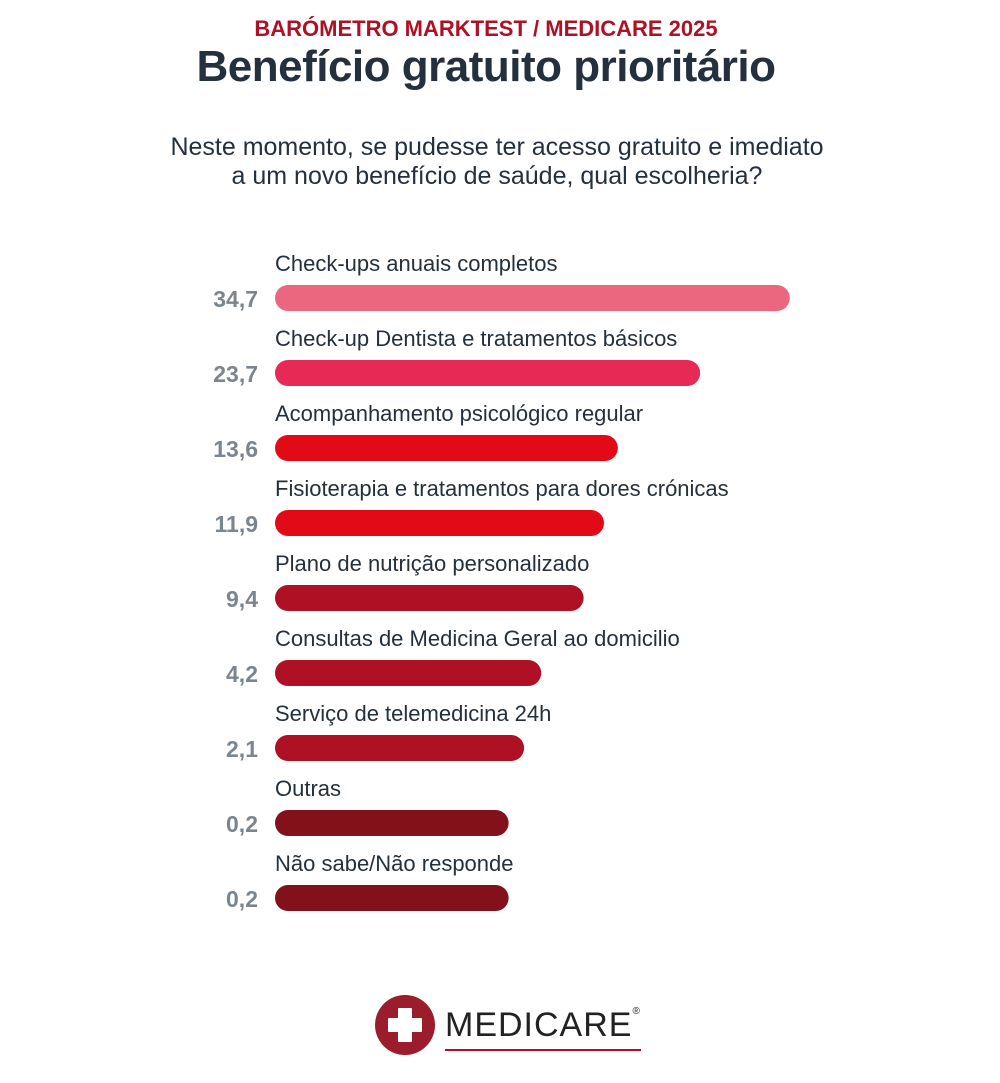 Image resolution: width=1000 pixels, height=1083 pixels. What do you see at coordinates (242, 674) in the screenshot?
I see `value-label: 4,2` at bounding box center [242, 674].